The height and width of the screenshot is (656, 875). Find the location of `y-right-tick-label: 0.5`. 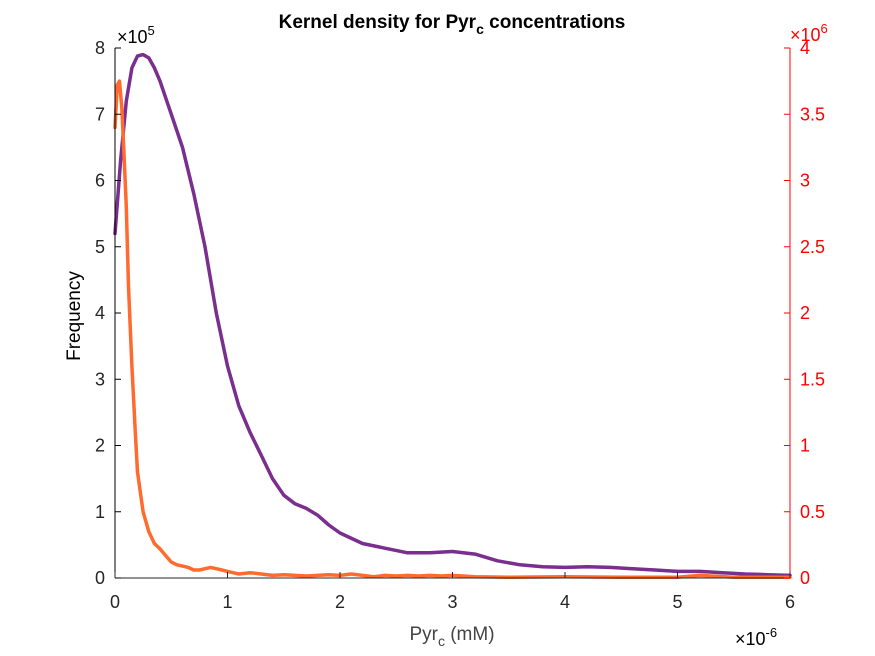

y-right-tick-label: 0.5 is located at coordinates (812, 512).